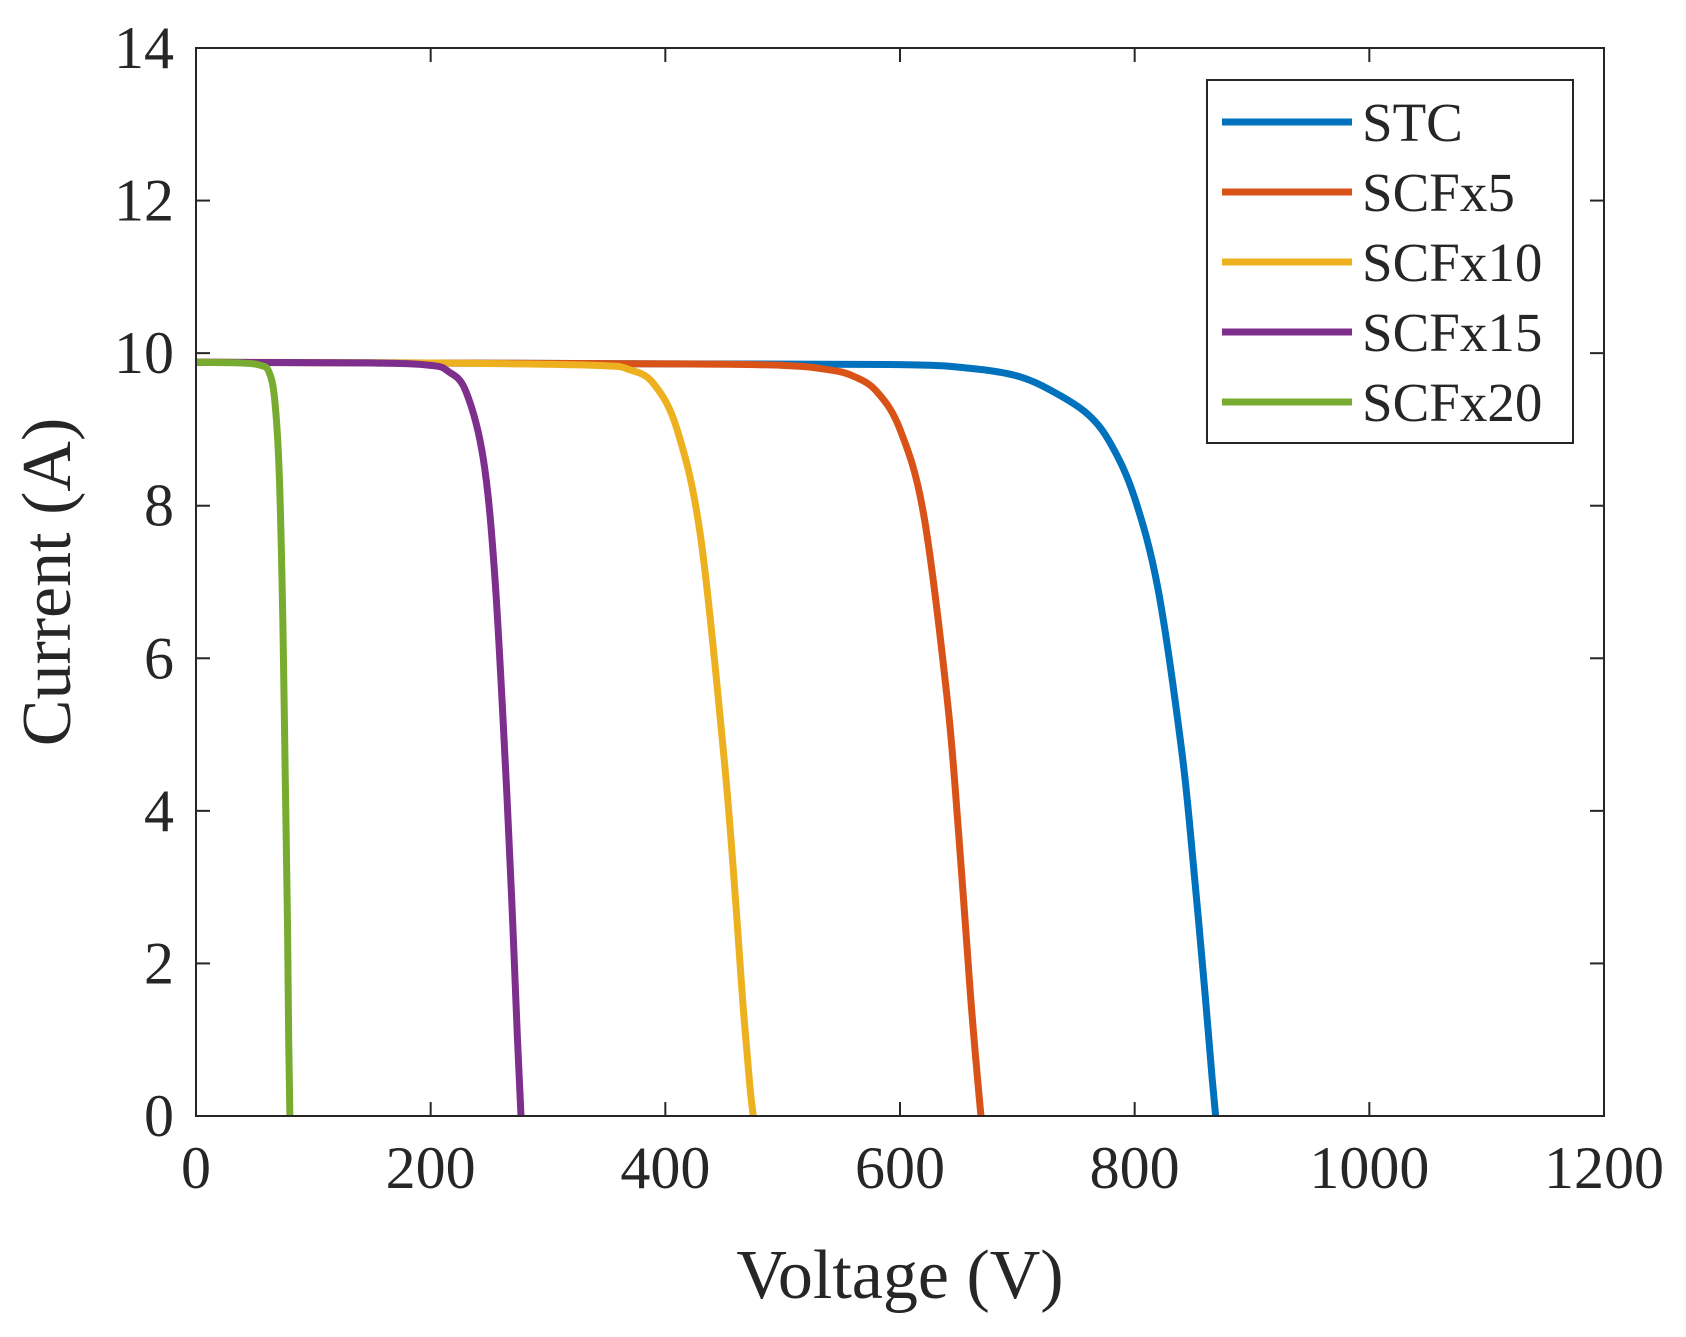  Describe the element at coordinates (1135, 1168) in the screenshot. I see `x-tick-label: 800` at that location.